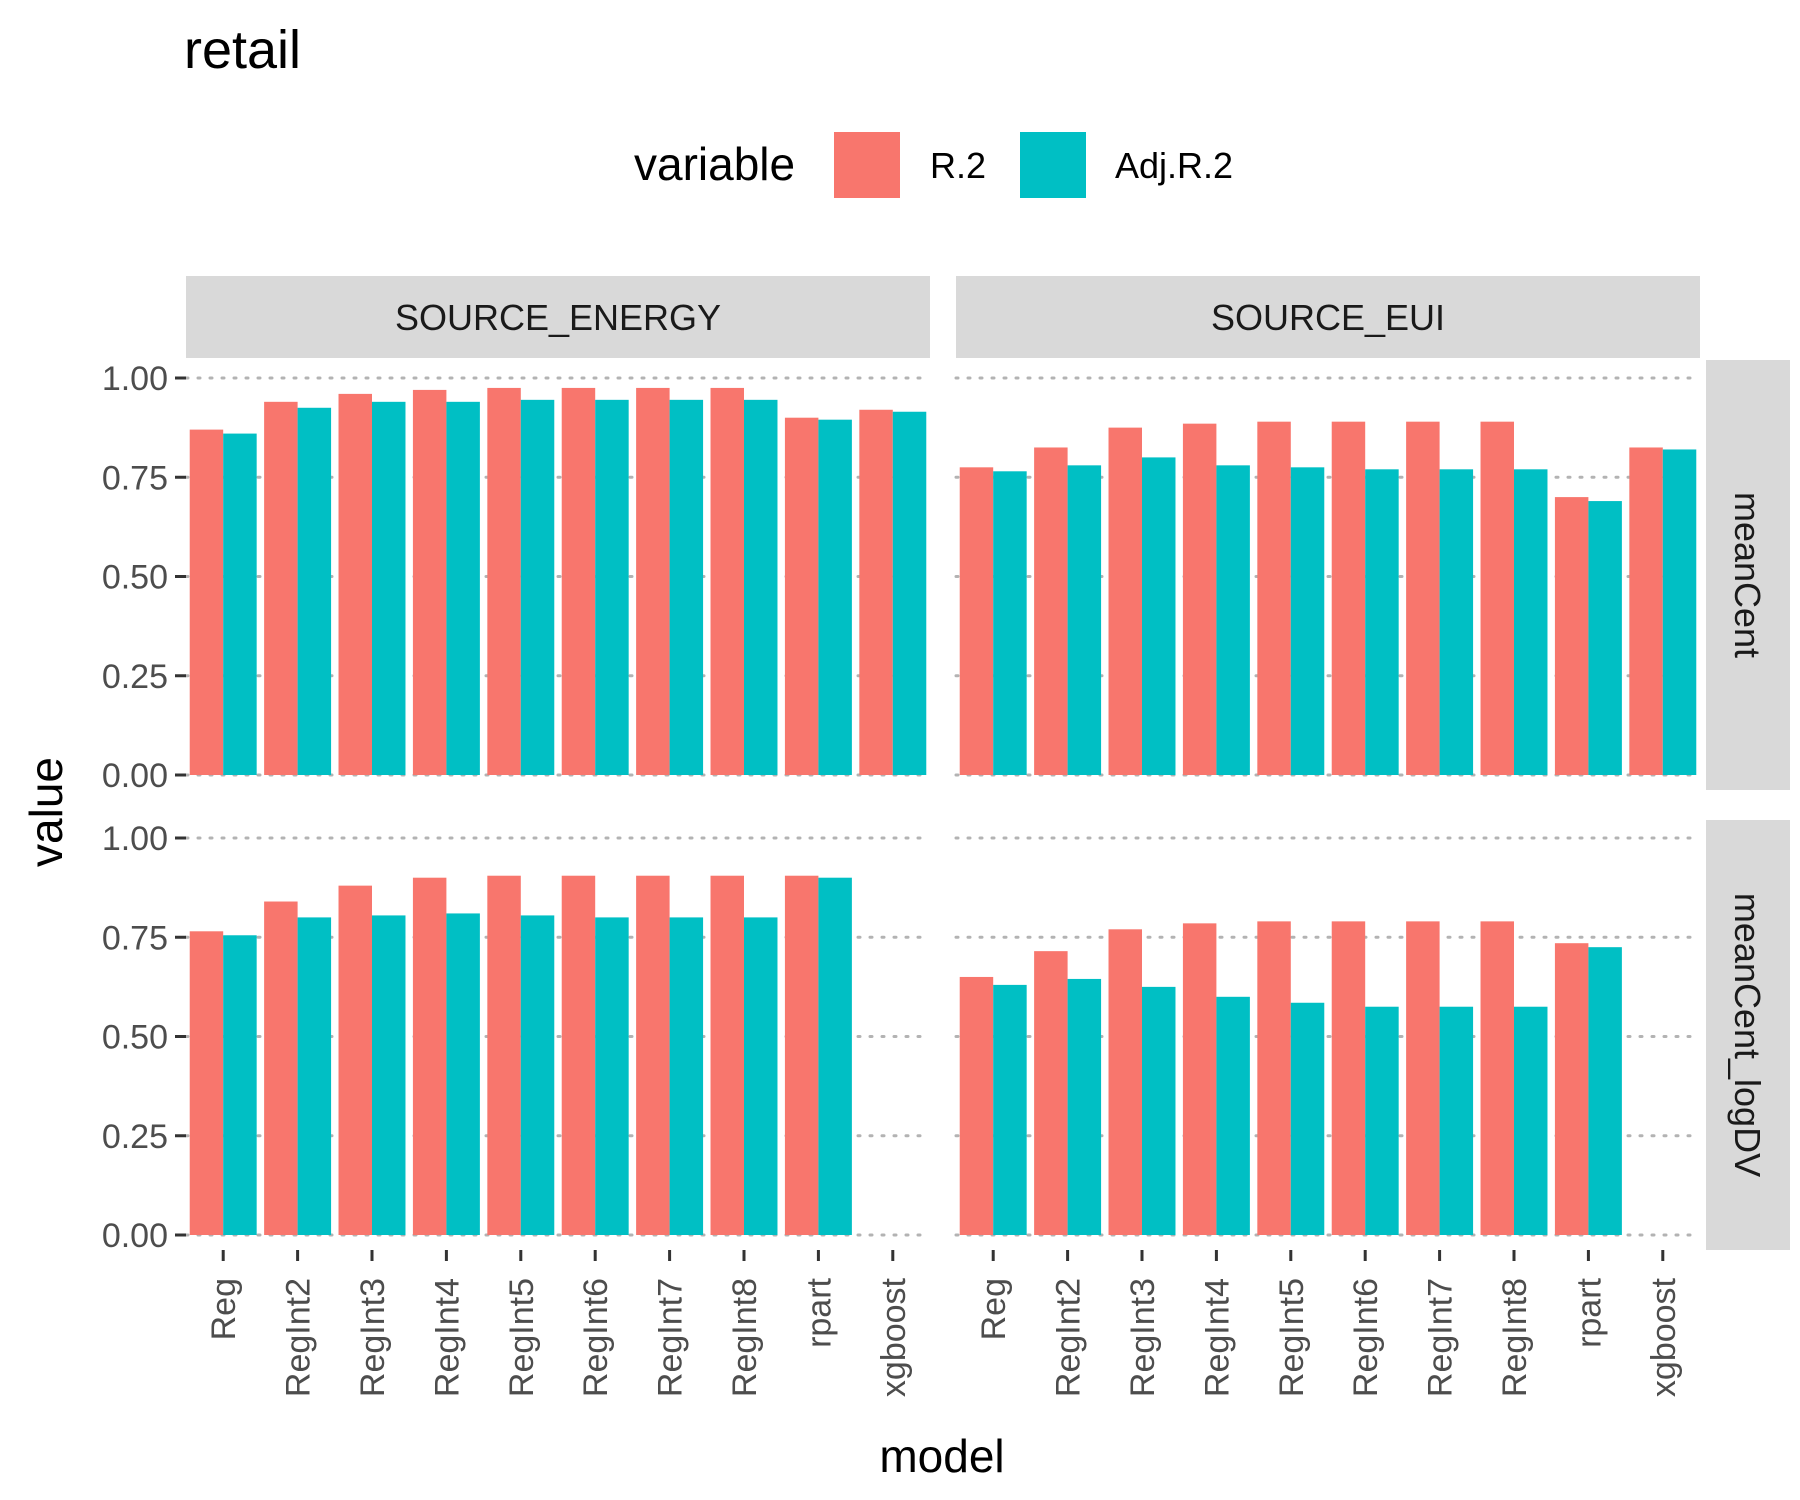  Describe the element at coordinates (135, 1236) in the screenshot. I see `y-tick-label-meancent-logdv-000: 0.00` at that location.